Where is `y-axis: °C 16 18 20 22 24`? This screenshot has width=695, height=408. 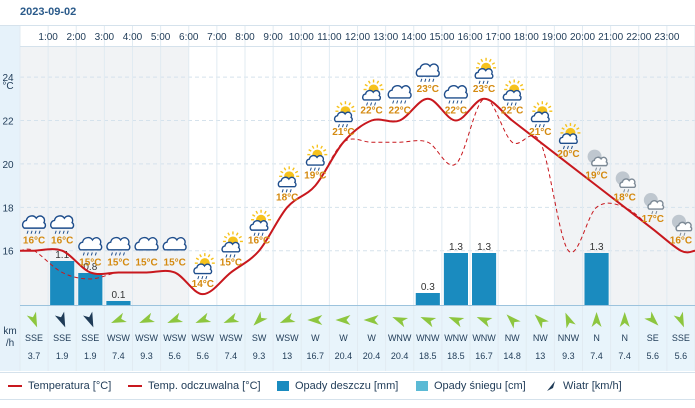
y-axis: °C 16 18 20 22 24 is located at coordinates (8, 165).